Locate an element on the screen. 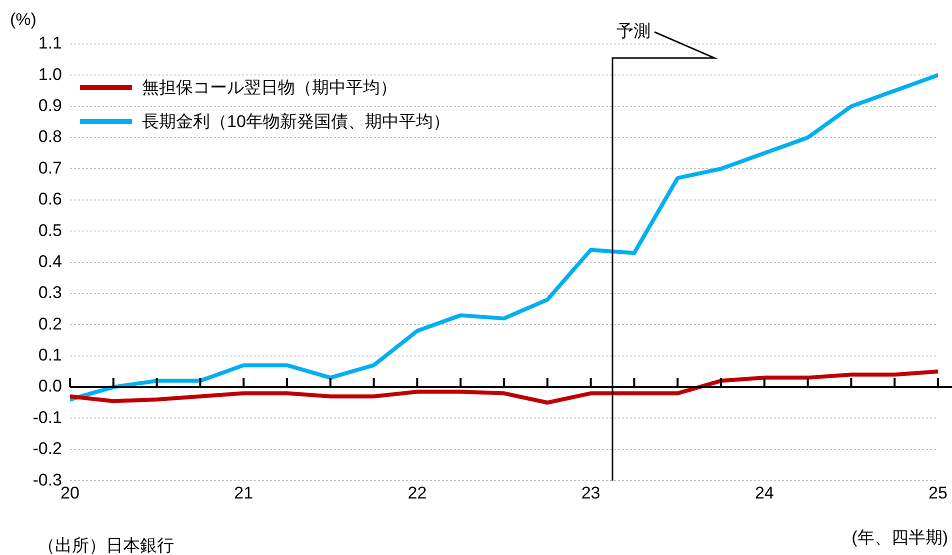 This screenshot has width=952, height=555. y-tick-label: 0.5 is located at coordinates (50, 230).